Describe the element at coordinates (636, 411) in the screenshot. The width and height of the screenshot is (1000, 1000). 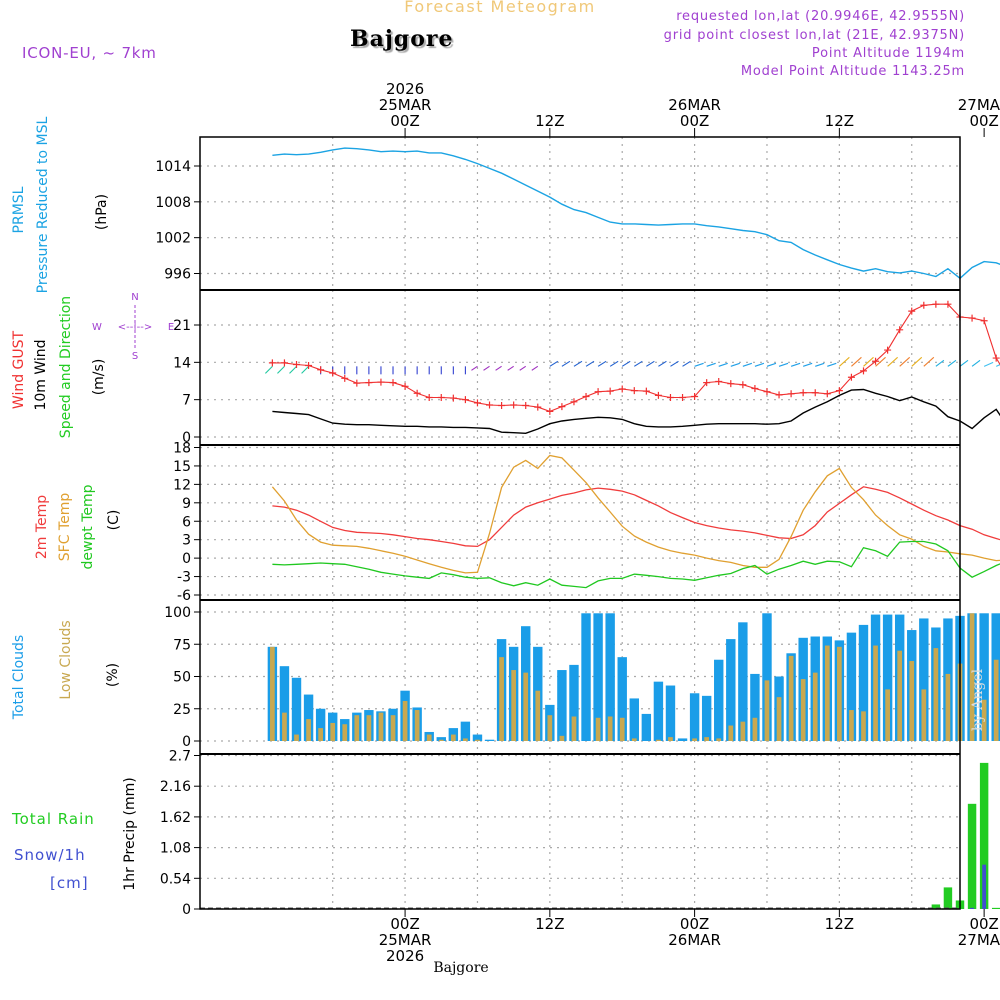
I see `wind-speed-line` at that location.